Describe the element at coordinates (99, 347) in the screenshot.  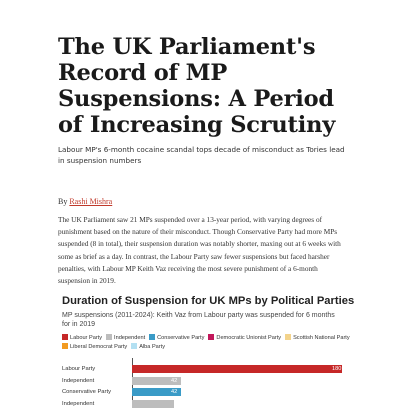
I see `legend-label: Liberal Democrat Party` at that location.